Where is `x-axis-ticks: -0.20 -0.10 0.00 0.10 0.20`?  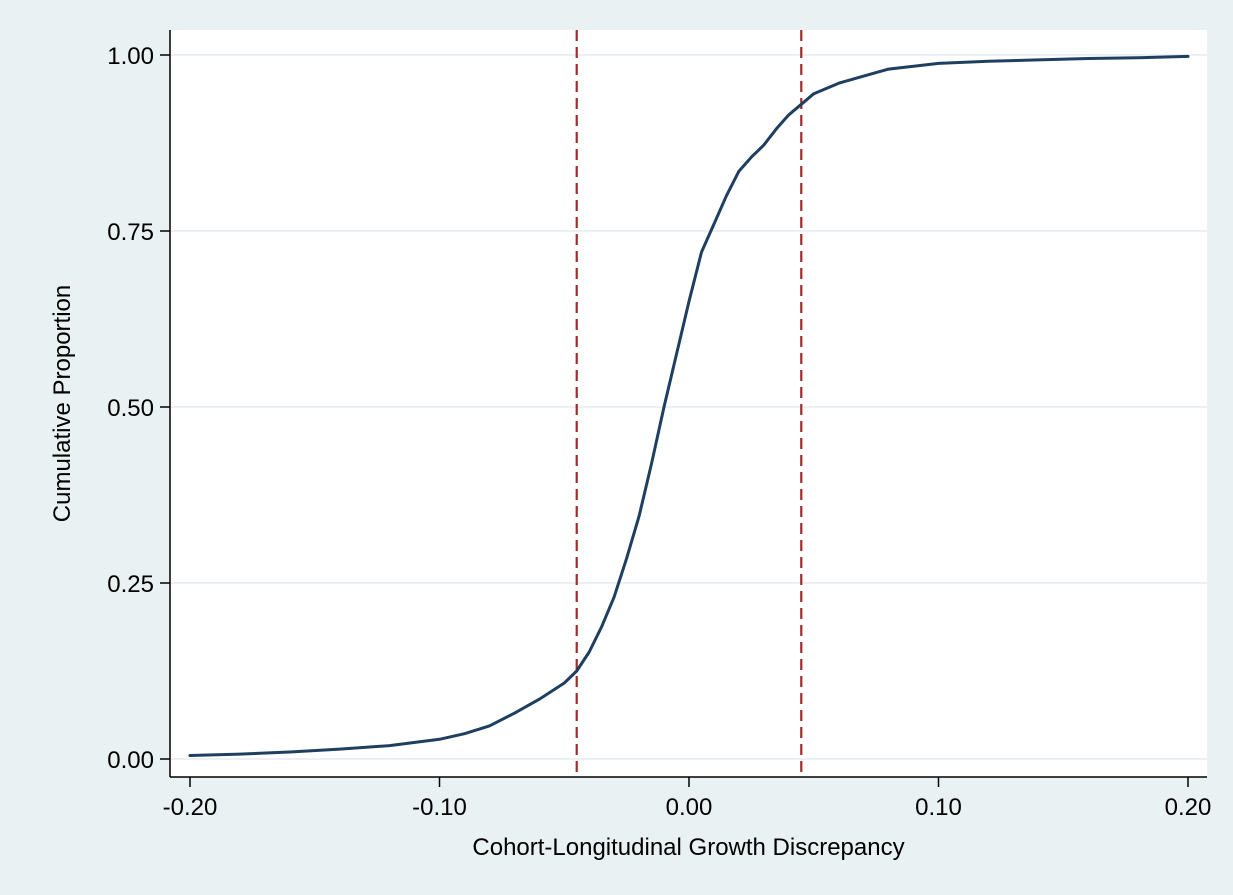 x-axis-ticks: -0.20 -0.10 0.00 0.10 0.20 is located at coordinates (687, 799).